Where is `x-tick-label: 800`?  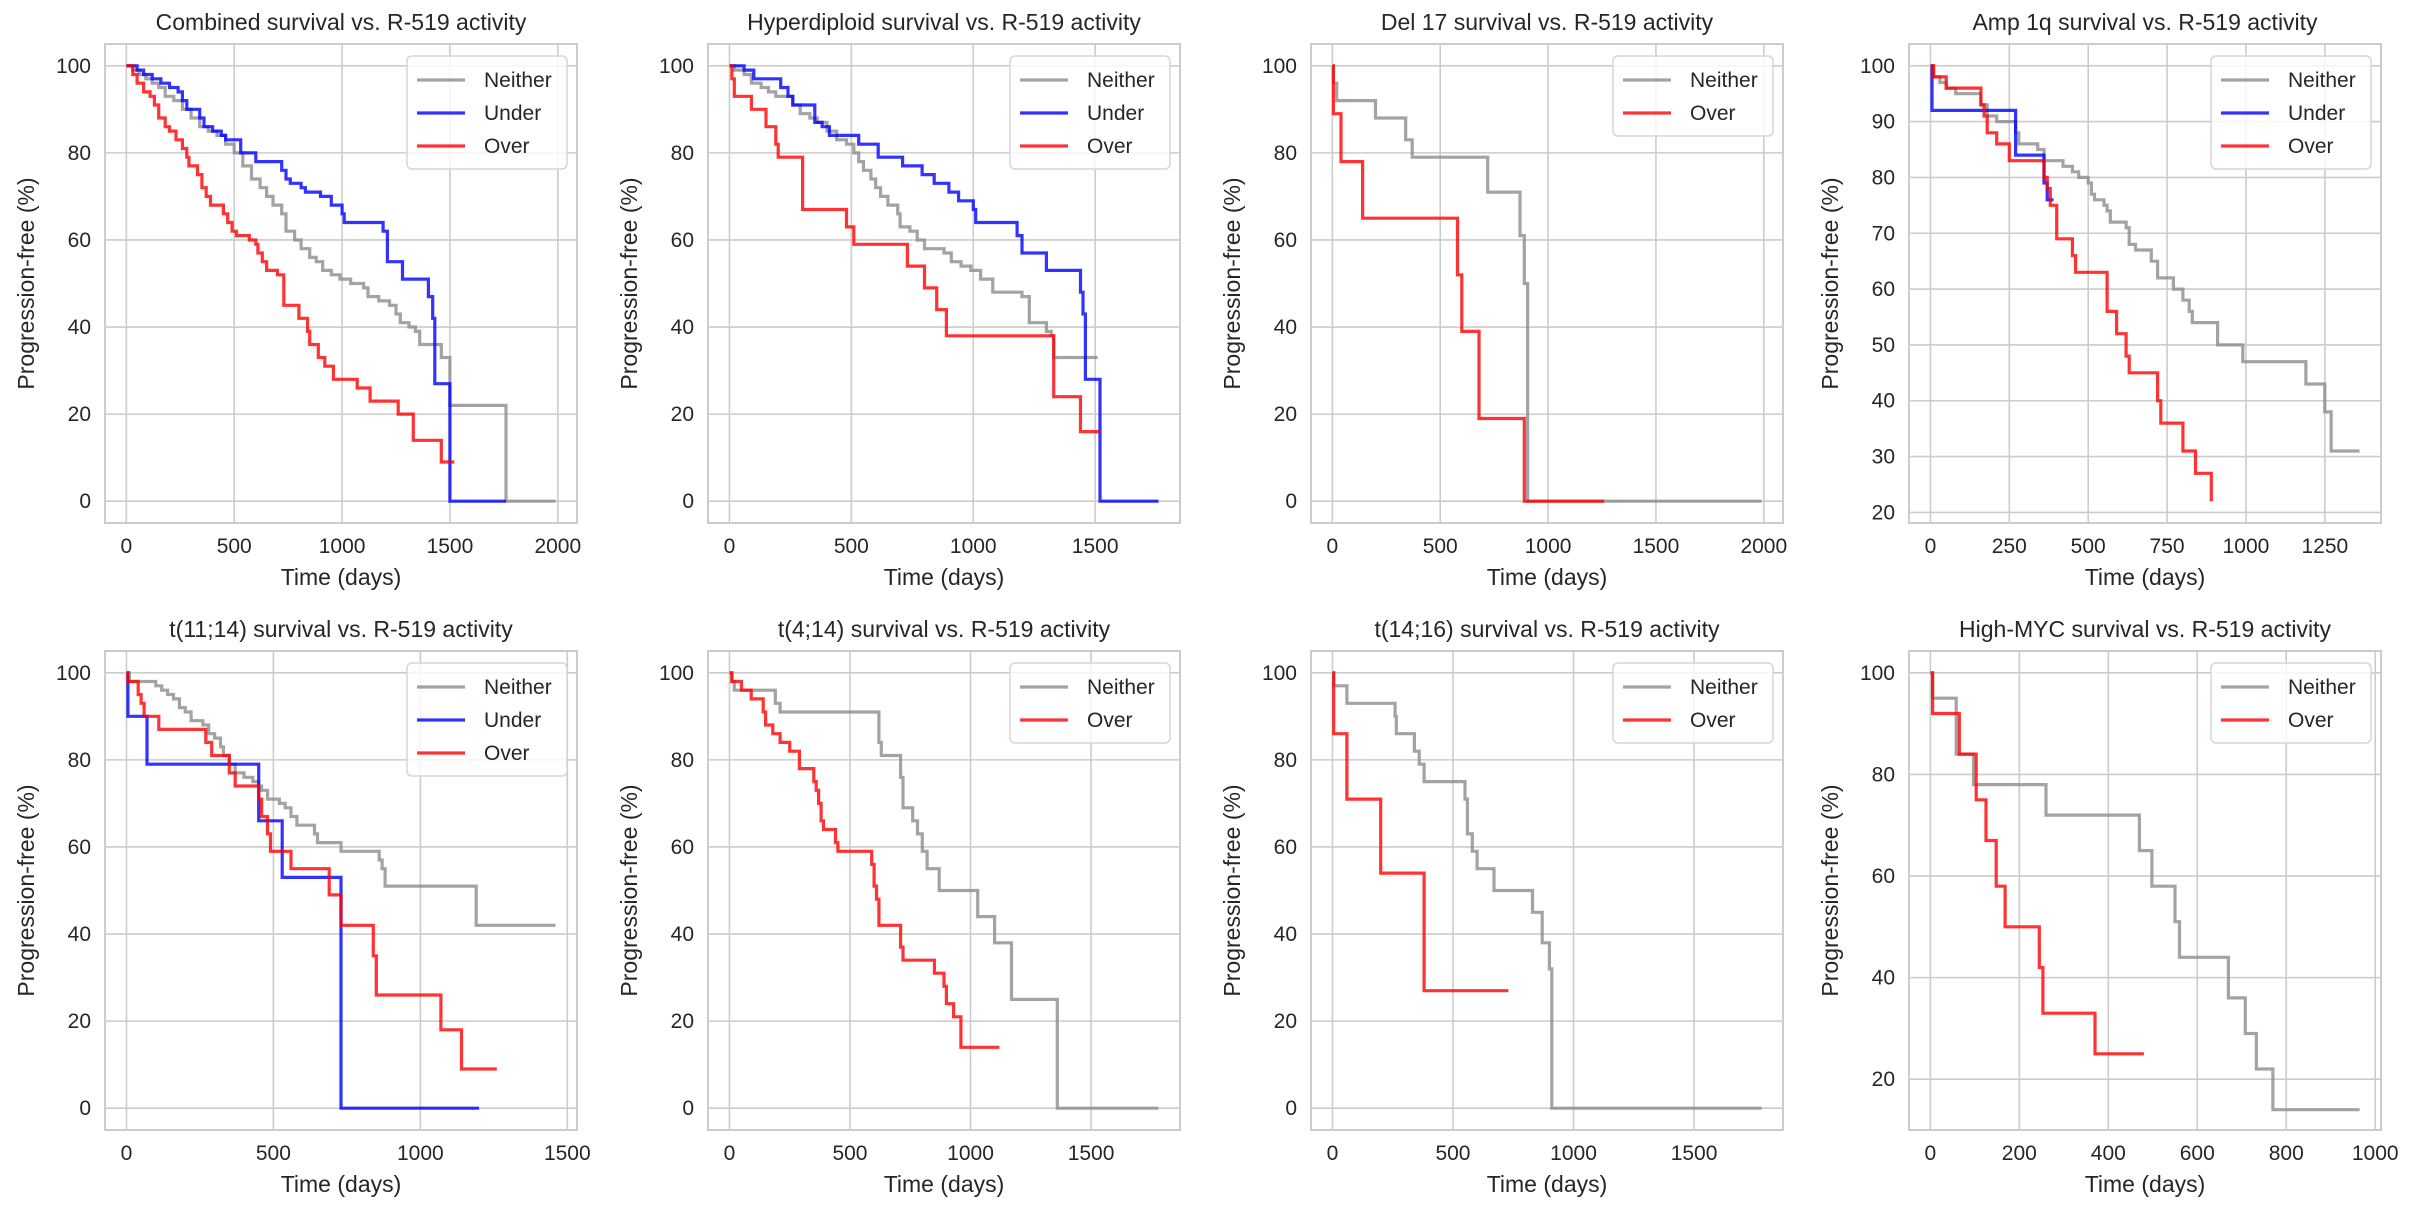 x-tick-label: 800 is located at coordinates (2286, 1153).